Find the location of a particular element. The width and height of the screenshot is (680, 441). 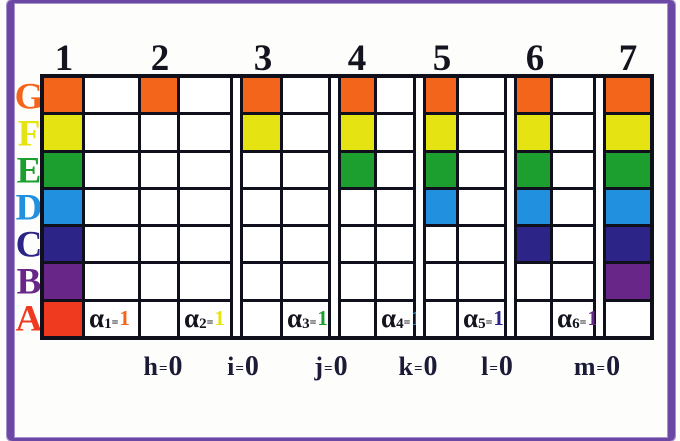

alpha-label-cell: α 6 = 1 is located at coordinates (575, 318).